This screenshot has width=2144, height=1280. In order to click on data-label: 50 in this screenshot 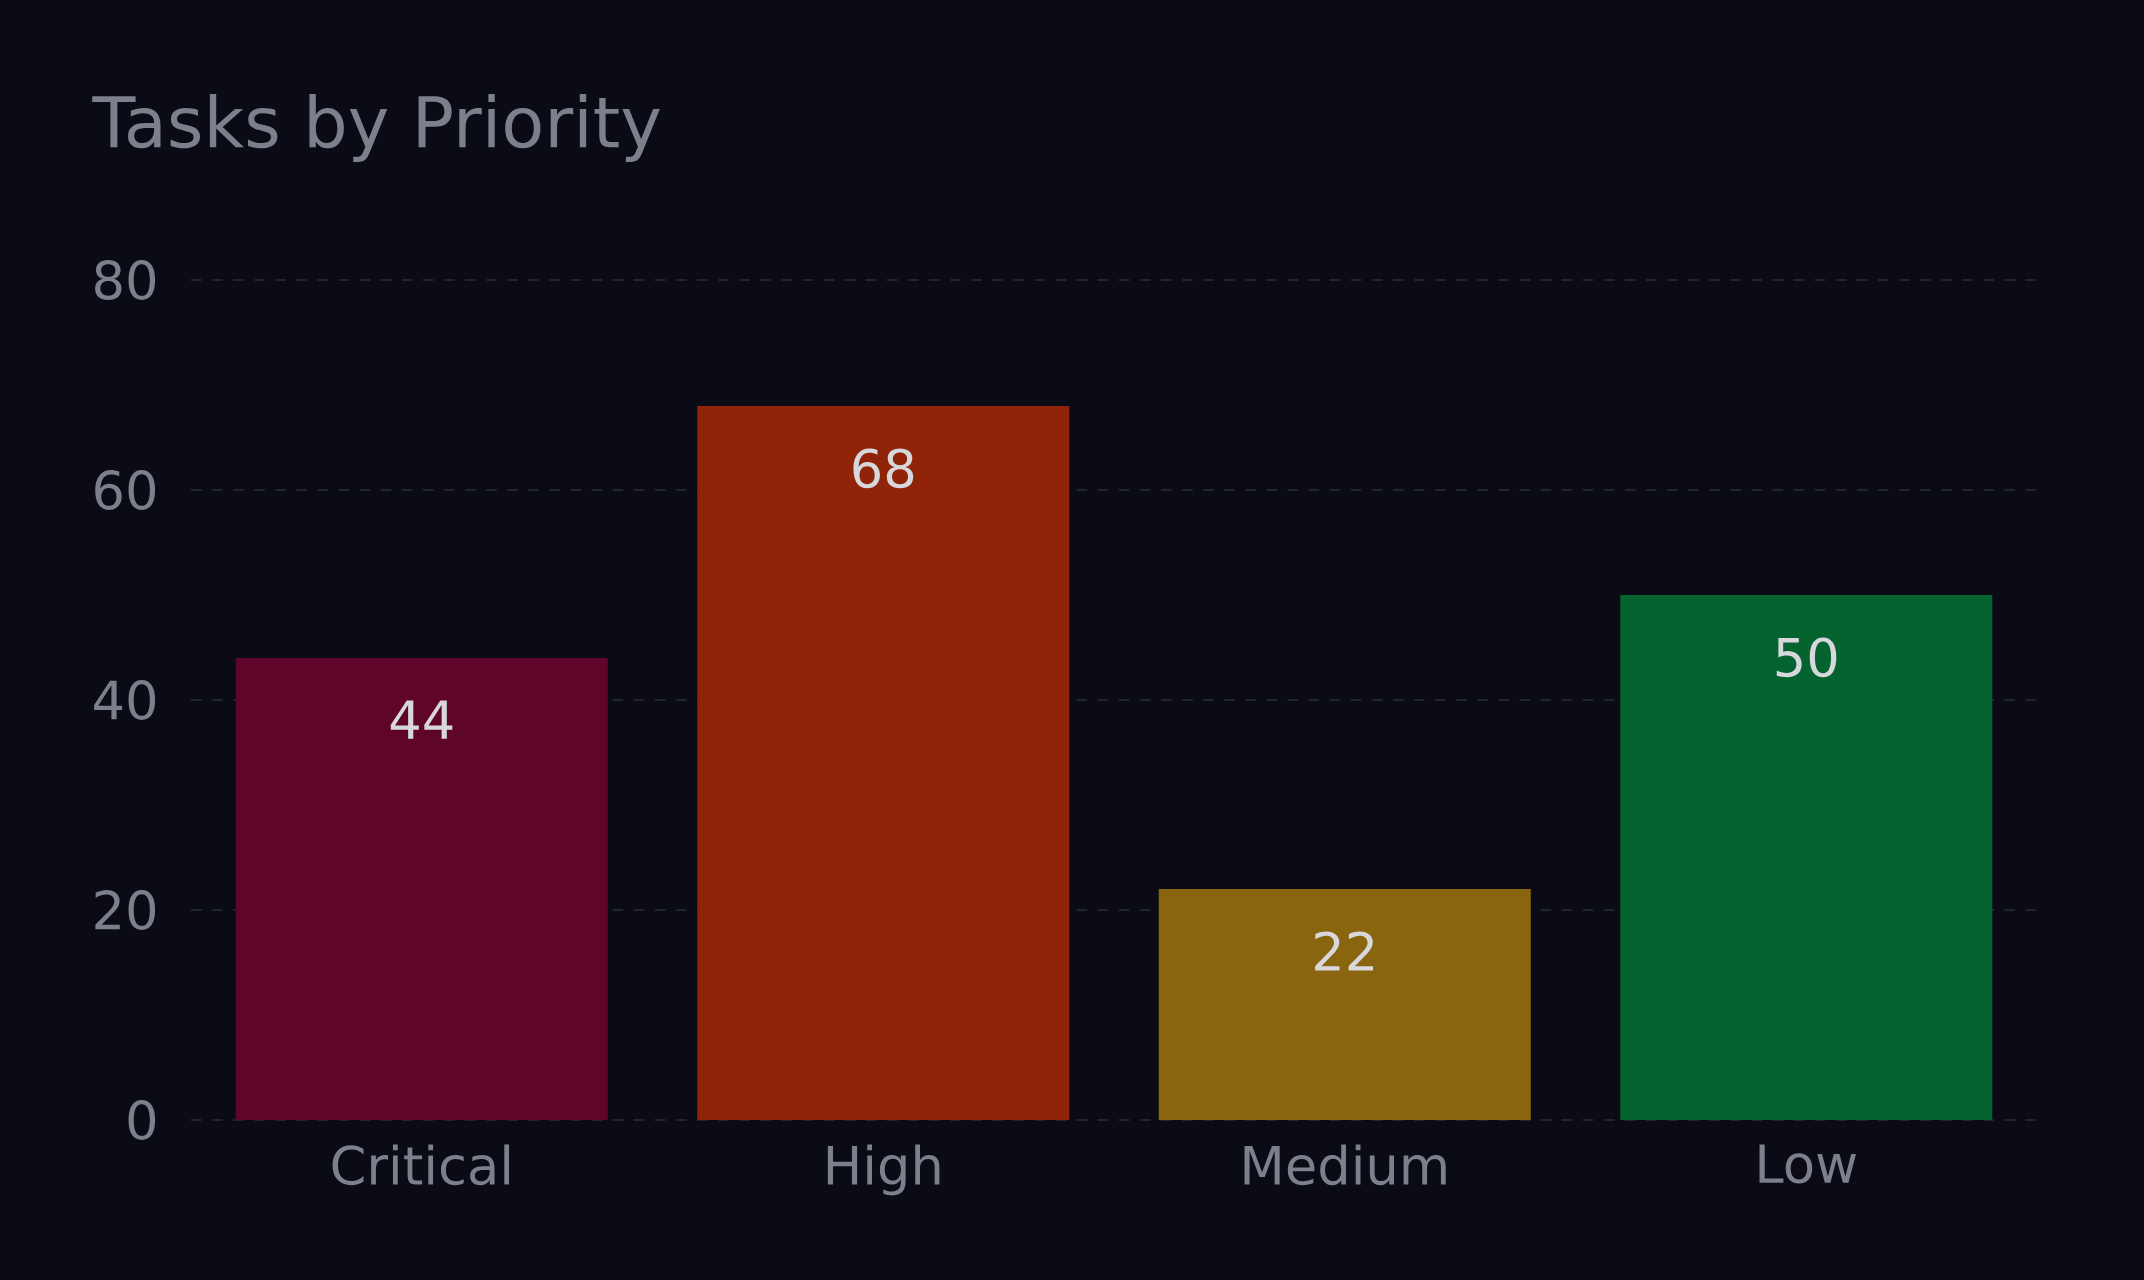, I will do `click(1806, 657)`.